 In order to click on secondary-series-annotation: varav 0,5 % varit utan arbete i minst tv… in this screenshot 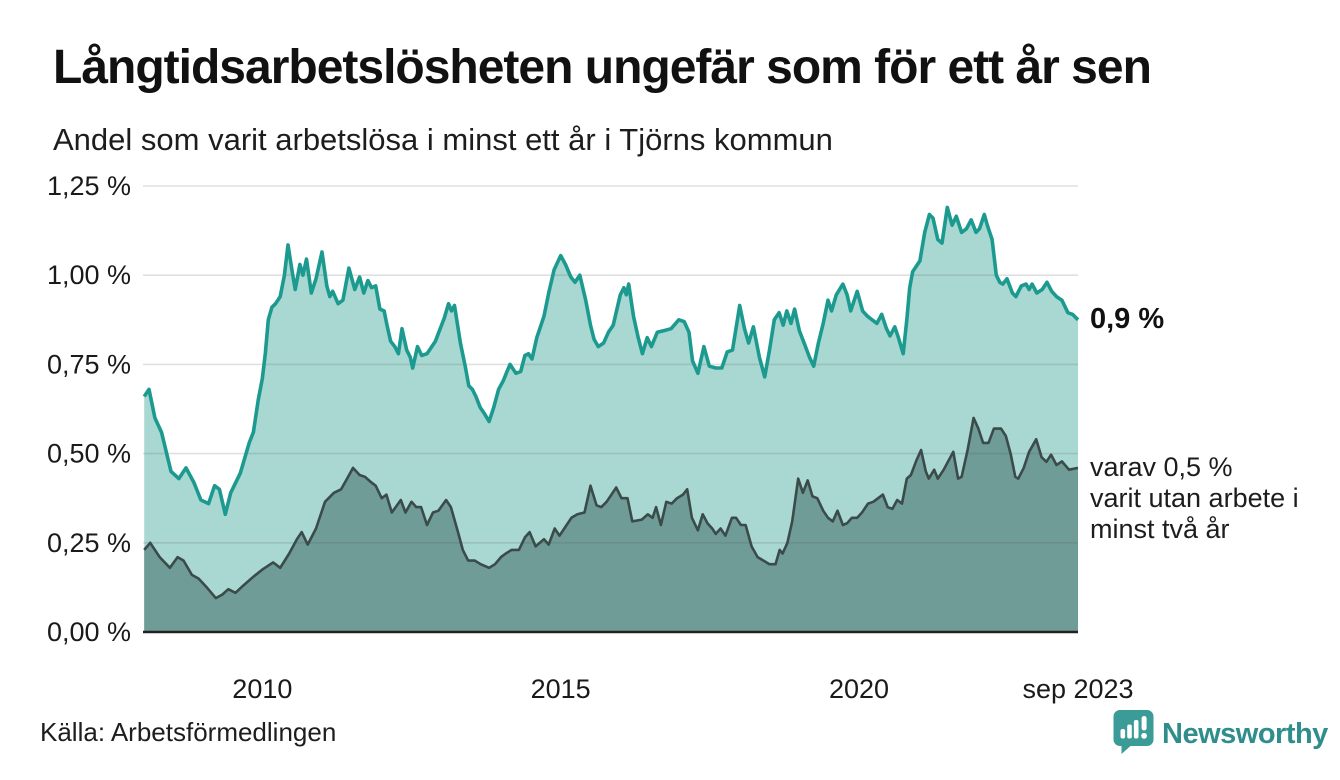, I will do `click(1215, 498)`.